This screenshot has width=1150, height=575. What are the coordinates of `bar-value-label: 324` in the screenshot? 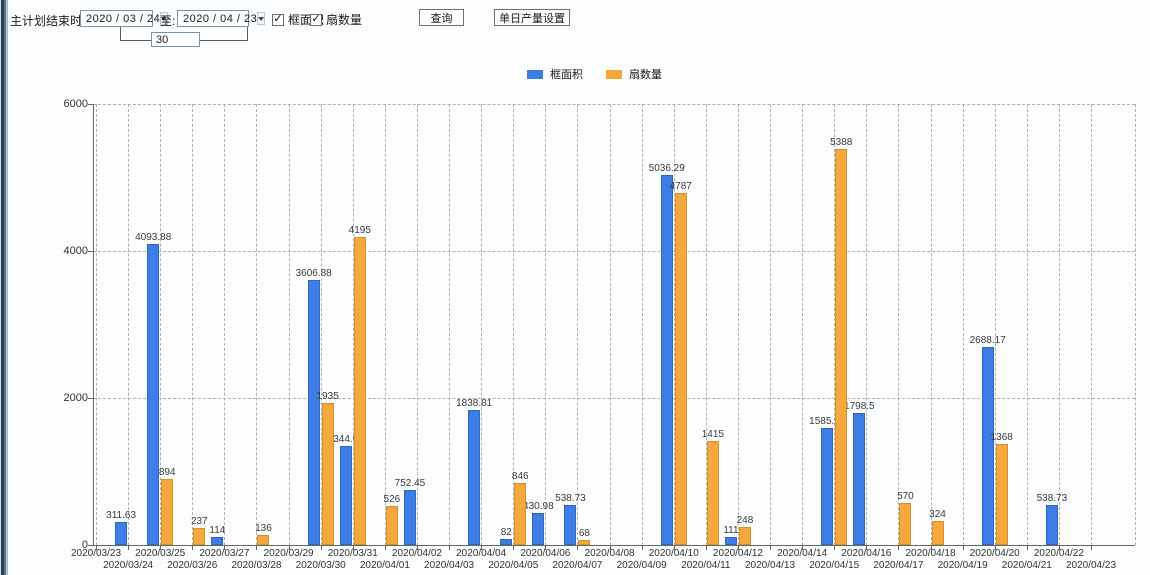 It's located at (937, 514).